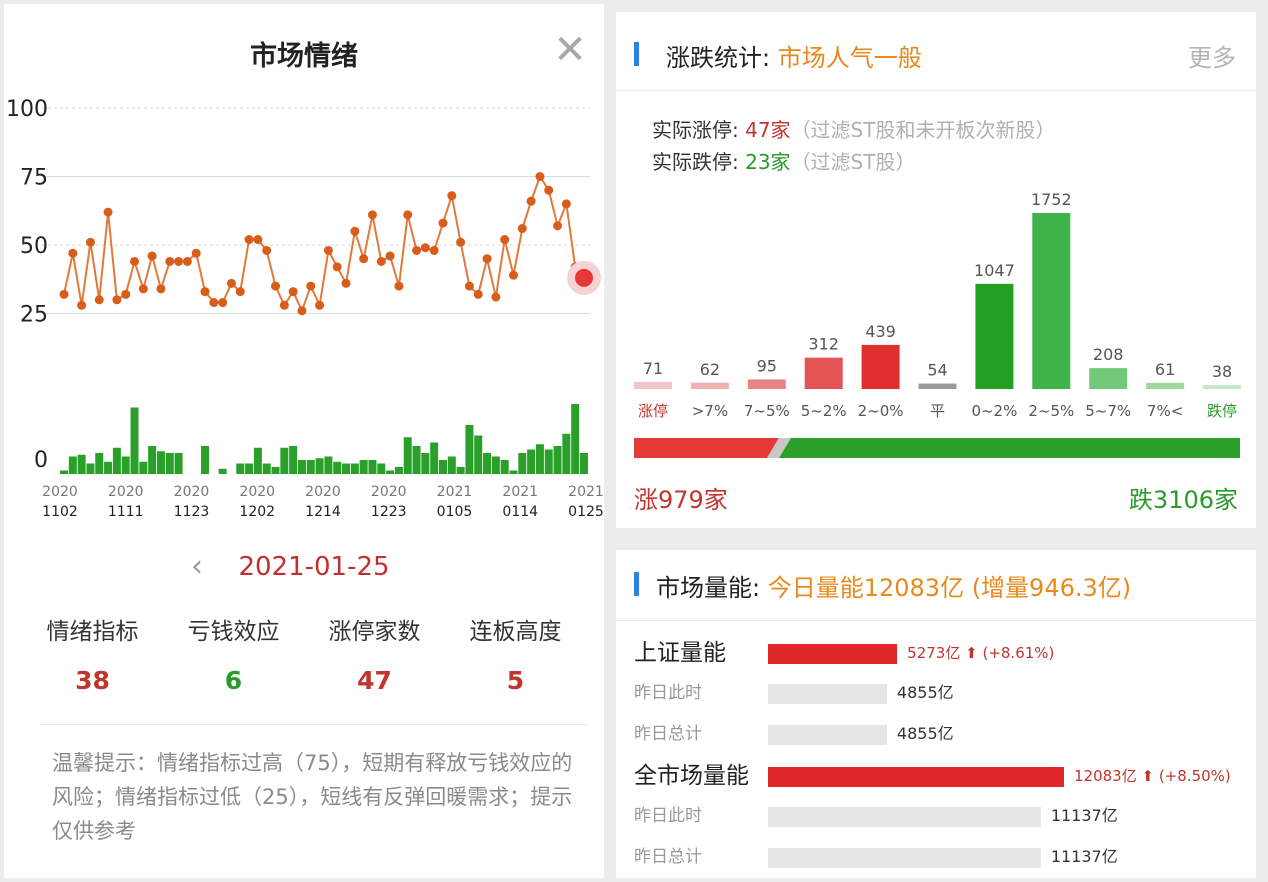 Image resolution: width=1268 pixels, height=882 pixels. Describe the element at coordinates (34, 315) in the screenshot. I see `y-tick-label: 25` at that location.